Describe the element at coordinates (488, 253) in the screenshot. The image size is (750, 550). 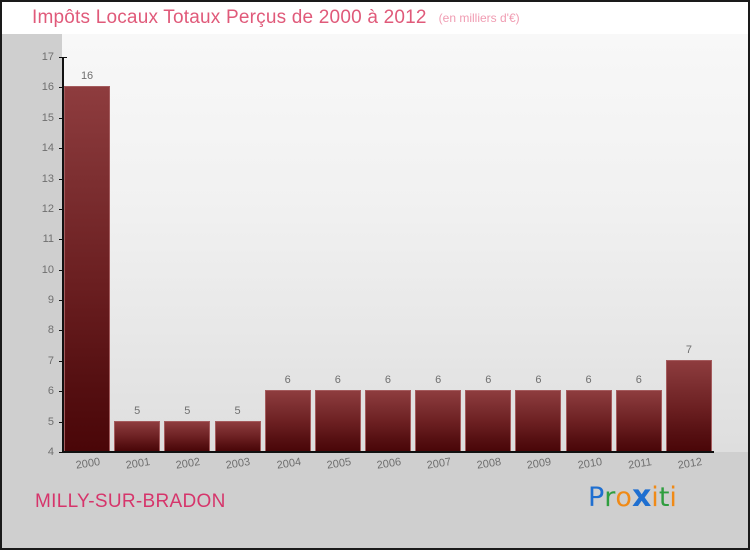
I see `bar-group: 6 2008` at that location.